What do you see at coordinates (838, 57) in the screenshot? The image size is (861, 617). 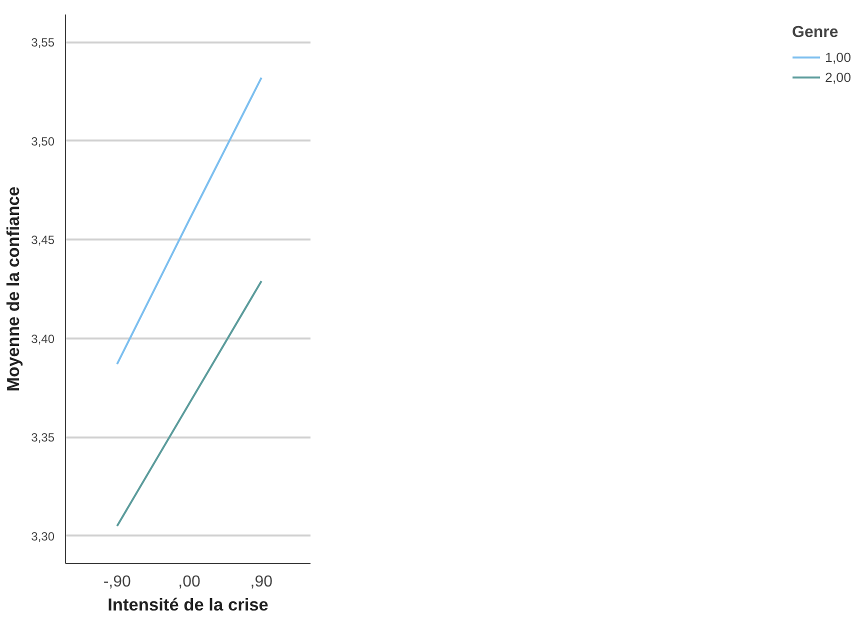 I see `legend-label: 1,00` at bounding box center [838, 57].